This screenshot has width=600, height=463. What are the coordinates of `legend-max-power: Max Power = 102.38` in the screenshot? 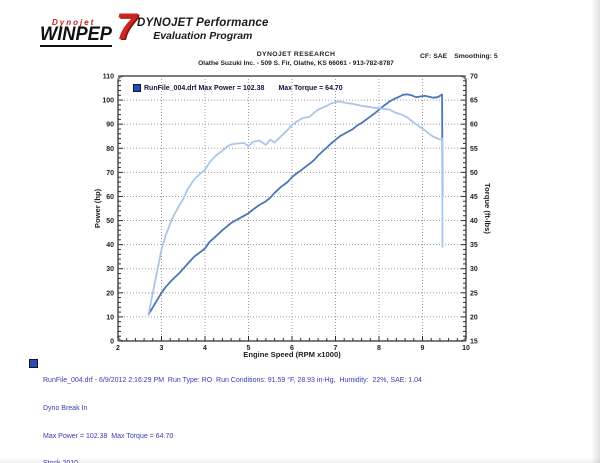 It's located at (231, 88).